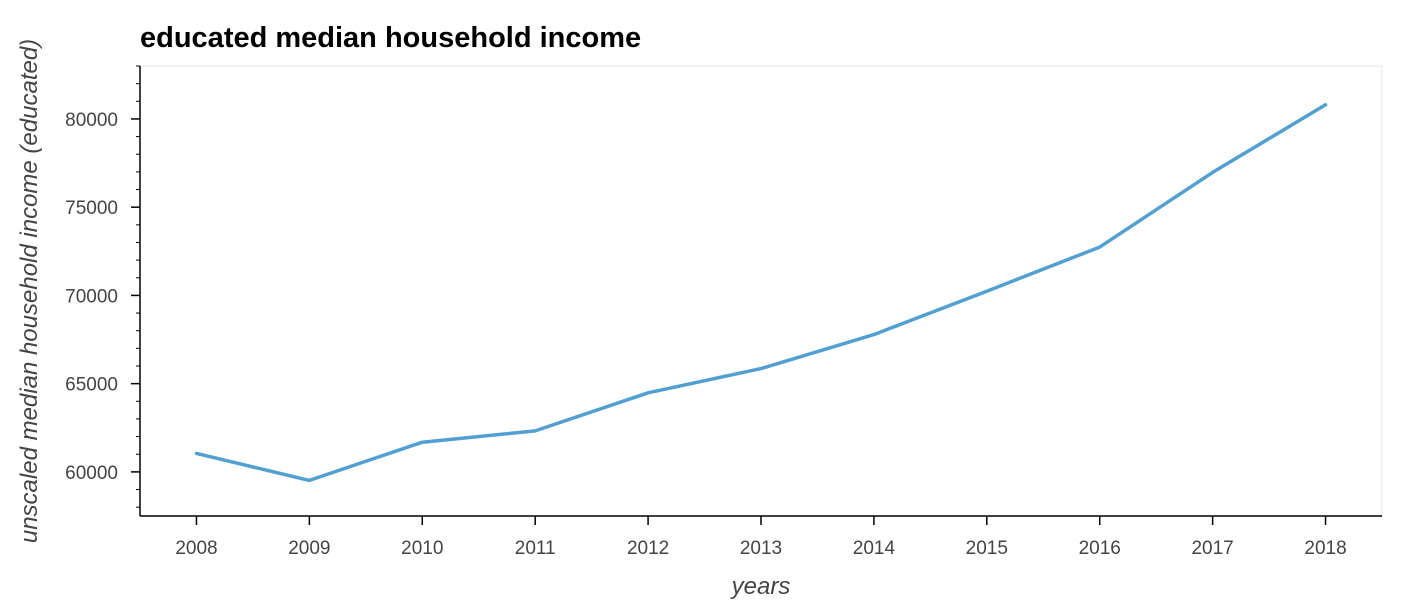 This screenshot has height=611, width=1416. Describe the element at coordinates (91, 208) in the screenshot. I see `y-tick-label: 75000` at that location.